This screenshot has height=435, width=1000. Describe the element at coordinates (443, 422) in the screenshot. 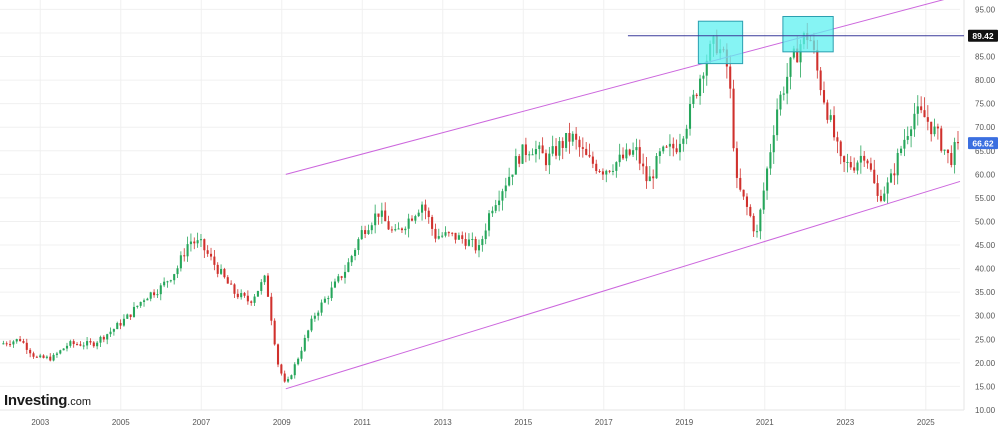

I see `x-tick-label: 2013` at that location.